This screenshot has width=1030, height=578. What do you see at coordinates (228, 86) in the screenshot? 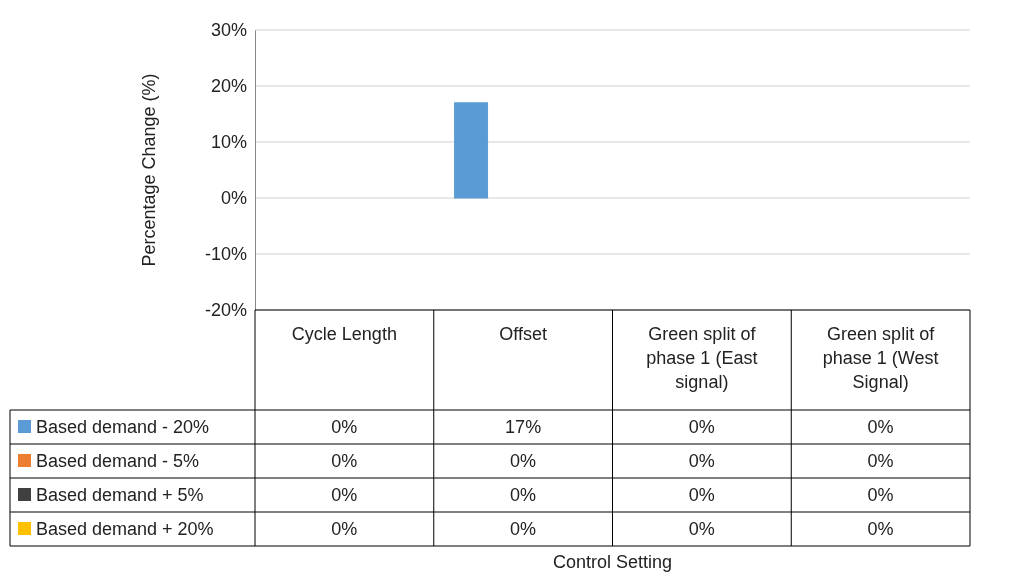
I see `y-tick-label: 20%` at bounding box center [228, 86].